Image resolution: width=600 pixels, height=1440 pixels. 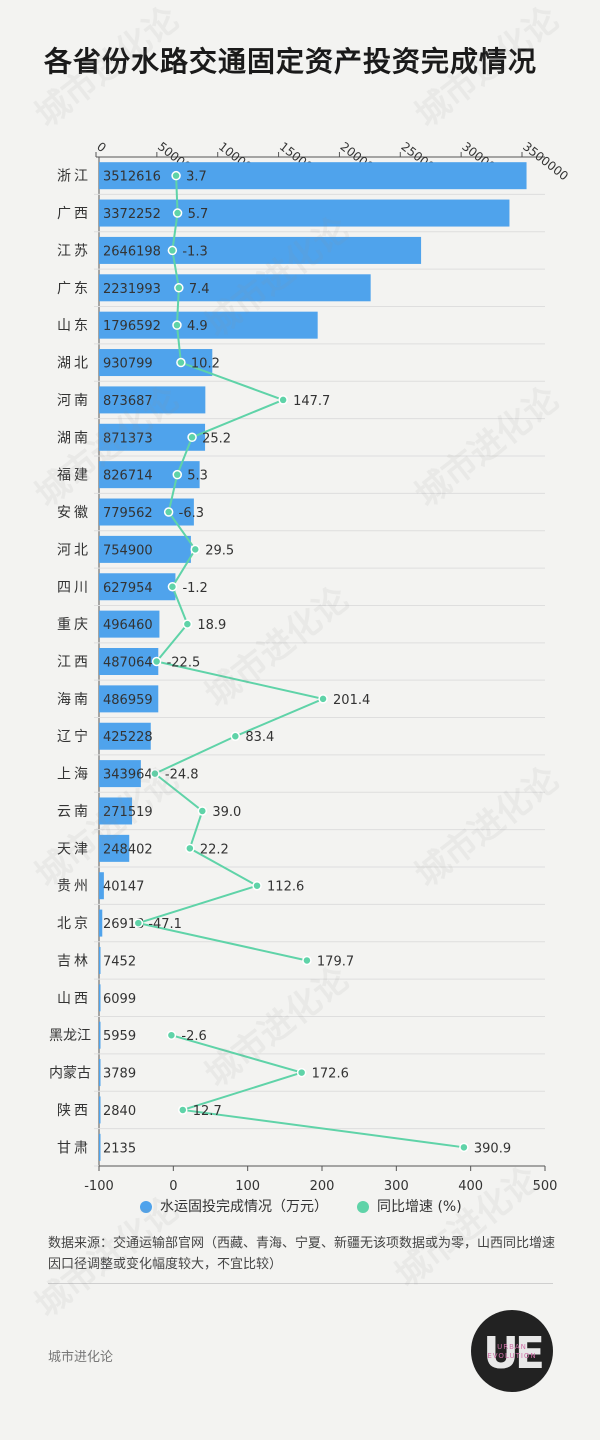 I want to click on bar-value-label: 627954, so click(x=128, y=588).